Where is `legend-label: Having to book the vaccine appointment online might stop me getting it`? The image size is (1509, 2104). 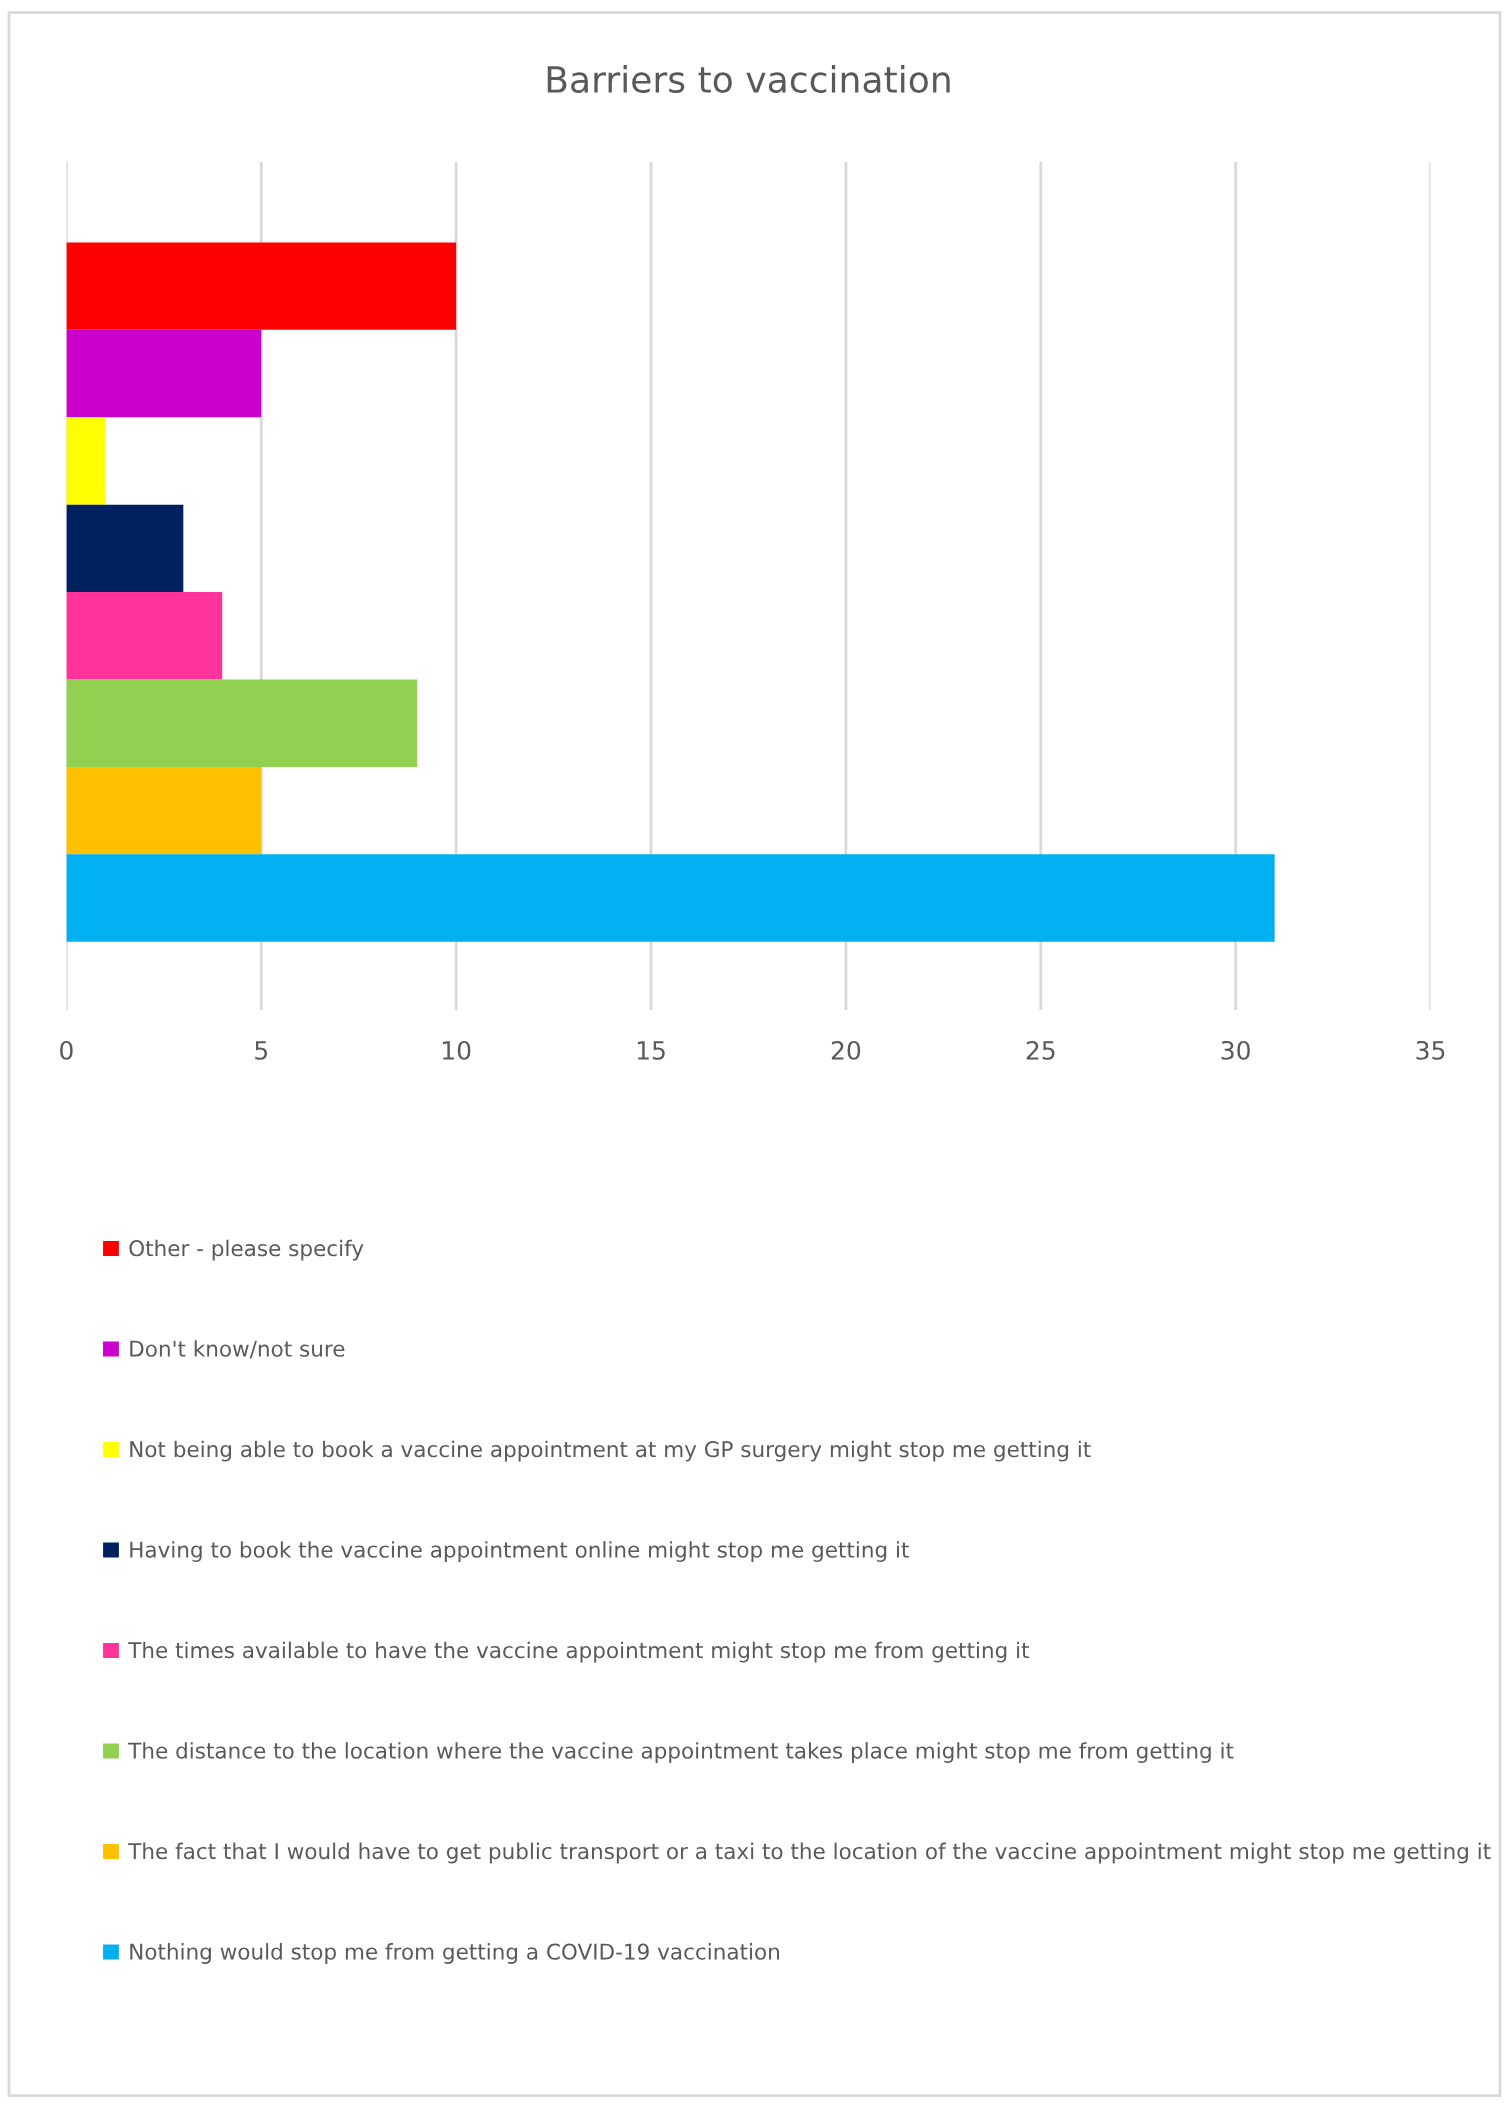 legend-label: Having to book the vaccine appointment online might stop me getting it is located at coordinates (519, 1551).